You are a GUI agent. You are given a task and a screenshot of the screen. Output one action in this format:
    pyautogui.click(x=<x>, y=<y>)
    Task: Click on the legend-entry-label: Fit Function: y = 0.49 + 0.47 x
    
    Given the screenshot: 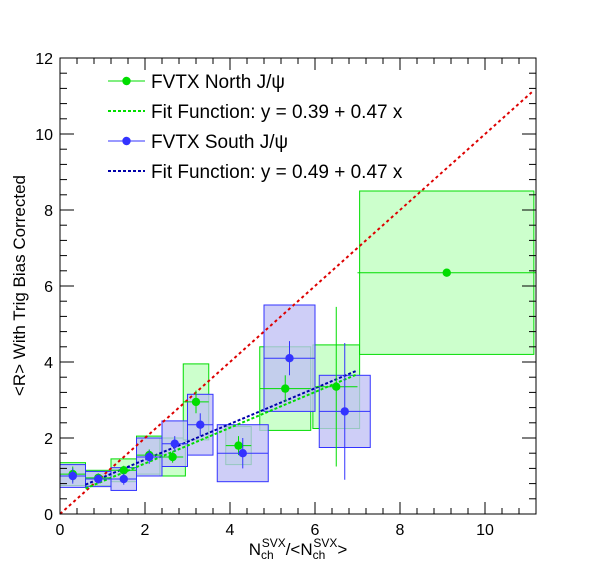 What is the action you would take?
    pyautogui.click(x=277, y=172)
    